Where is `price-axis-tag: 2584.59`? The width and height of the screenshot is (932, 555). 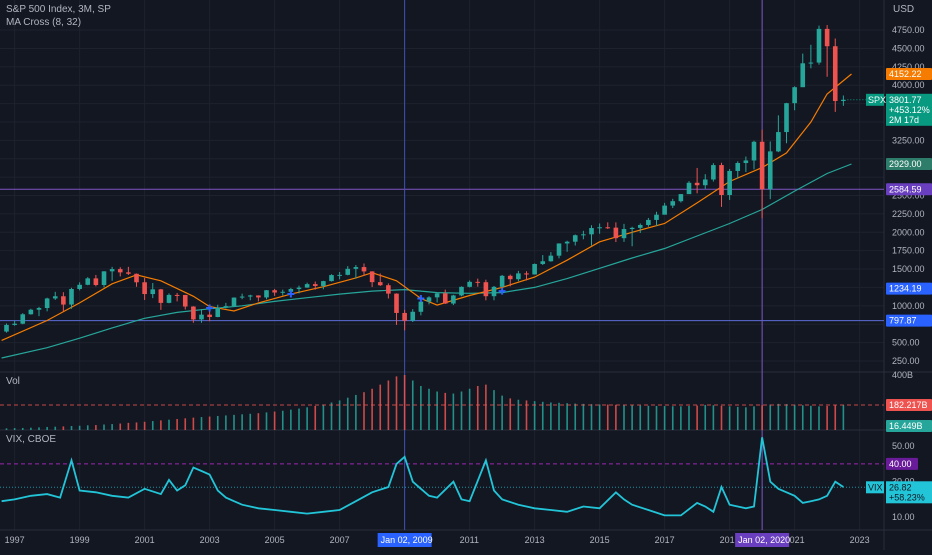 price-axis-tag: 2584.59 is located at coordinates (905, 189).